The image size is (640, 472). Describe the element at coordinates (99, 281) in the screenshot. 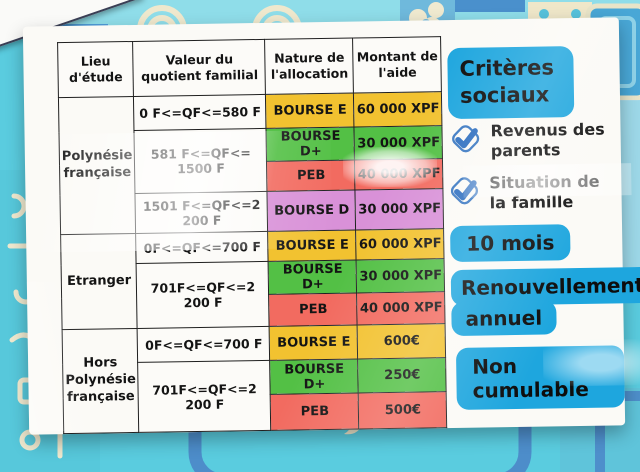

I see `location-cell-etranger: Etranger` at that location.